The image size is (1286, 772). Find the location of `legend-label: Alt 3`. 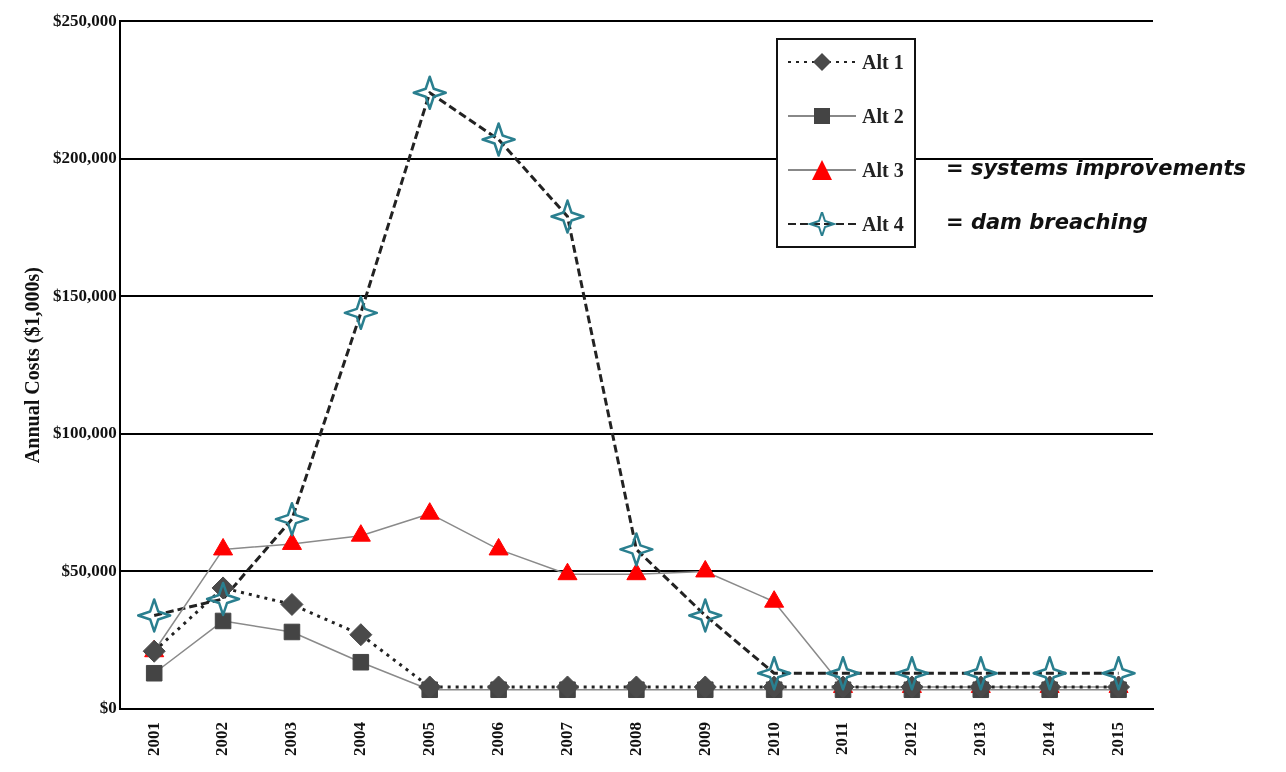

legend-label: Alt 3 is located at coordinates (883, 170).